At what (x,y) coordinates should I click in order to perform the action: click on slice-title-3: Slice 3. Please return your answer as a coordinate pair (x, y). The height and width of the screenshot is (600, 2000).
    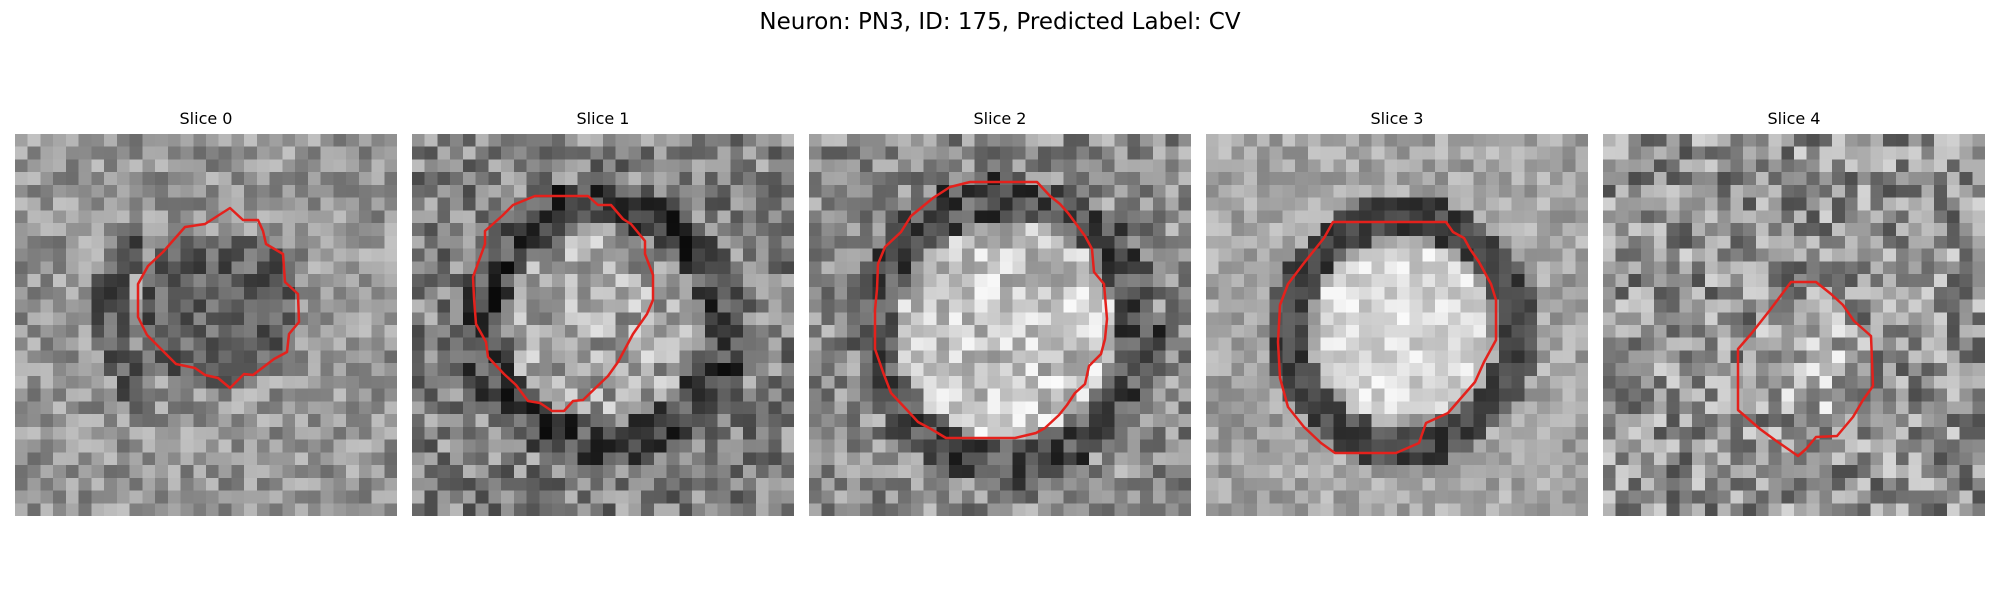
    Looking at the image, I should click on (1397, 118).